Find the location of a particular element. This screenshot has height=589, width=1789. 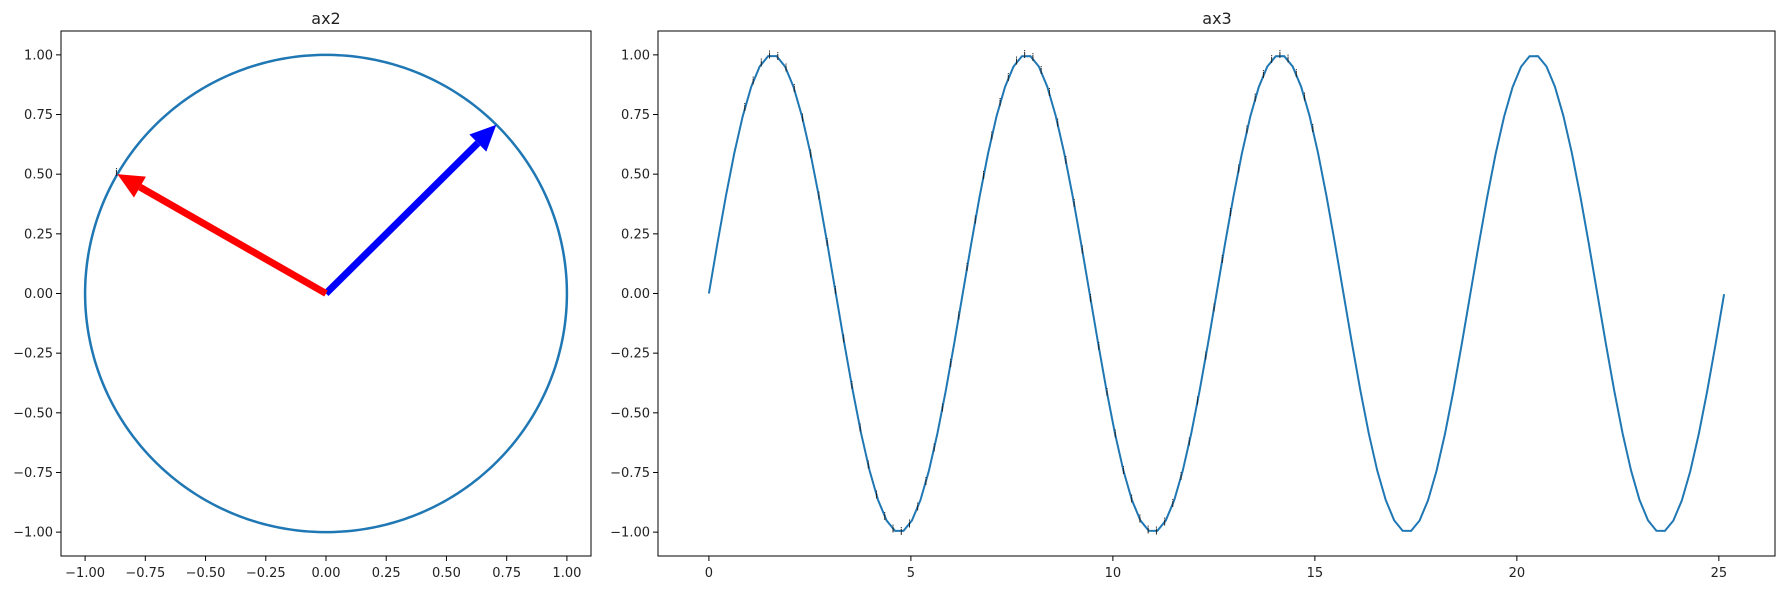

x-tick-label: 0.50 is located at coordinates (446, 573).